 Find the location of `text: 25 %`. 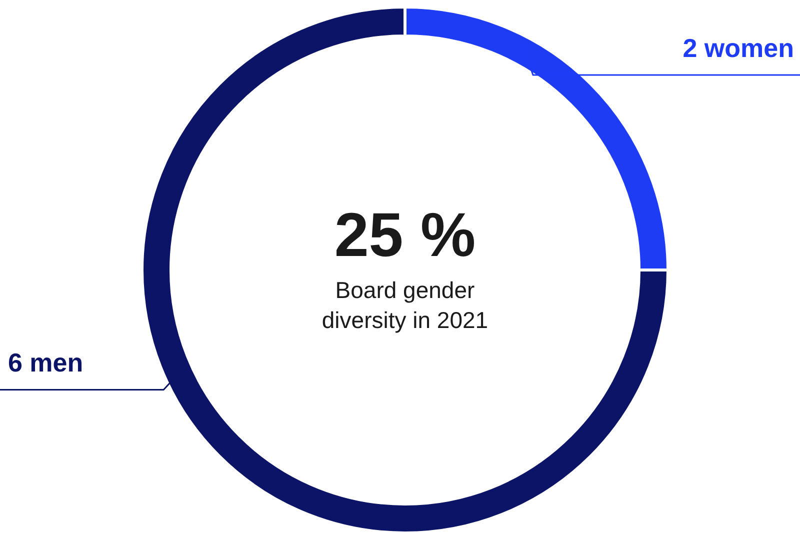

text: 25 % is located at coordinates (405, 235).